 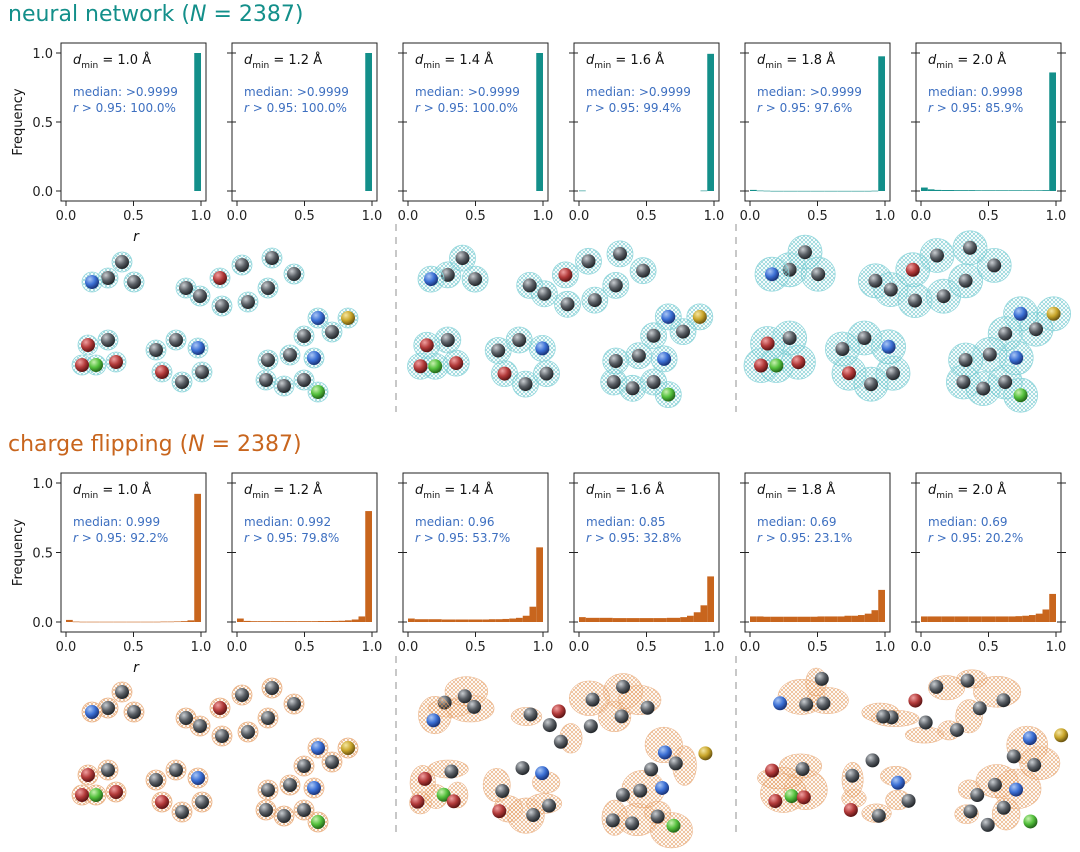 I want to click on panel-median-label: median: 0.992, so click(x=287, y=522).